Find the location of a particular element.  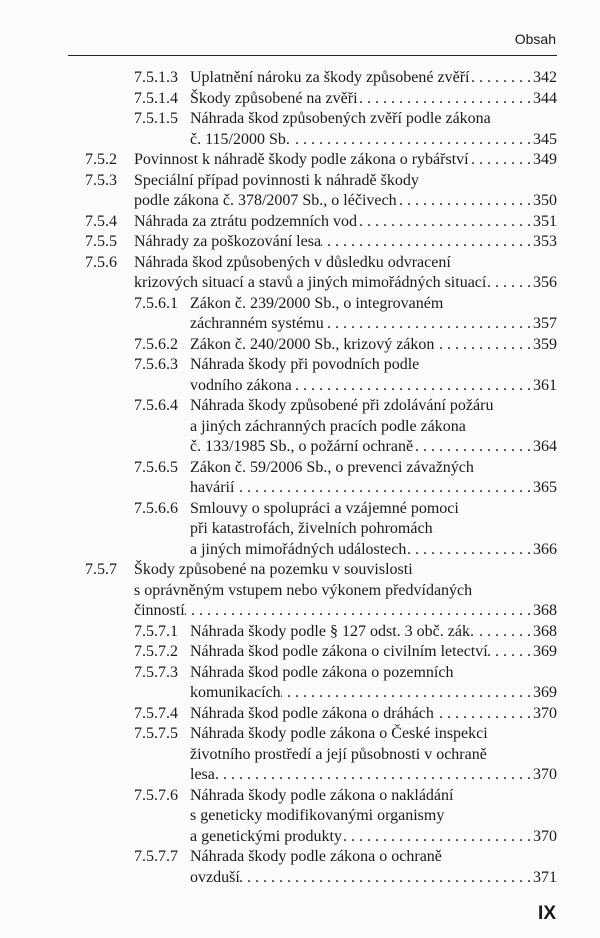

entry-title: Škody způsobené na zvěři is located at coordinates (274, 98).